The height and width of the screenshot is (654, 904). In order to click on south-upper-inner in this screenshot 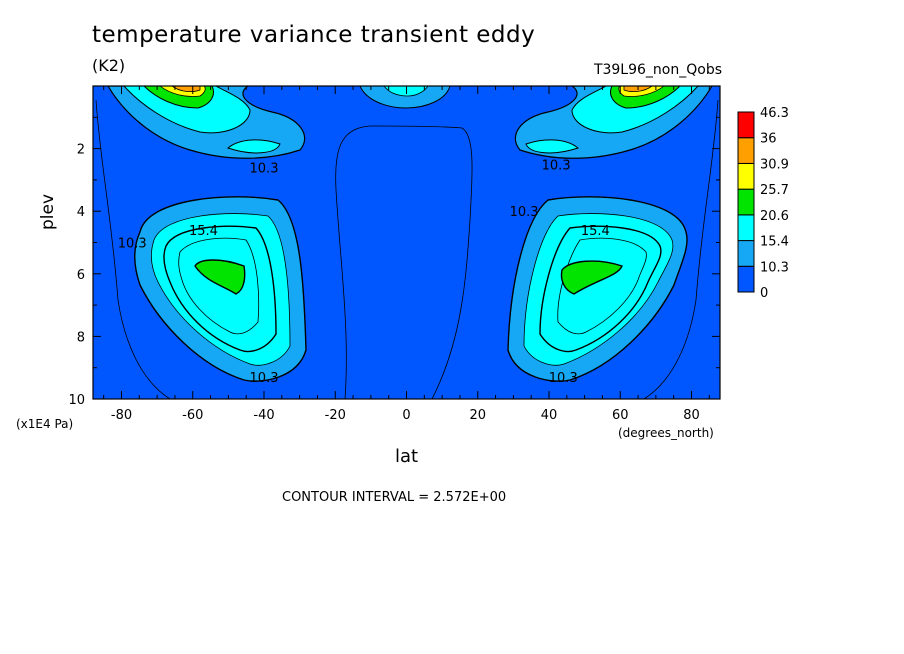, I will do `click(253, 146)`.